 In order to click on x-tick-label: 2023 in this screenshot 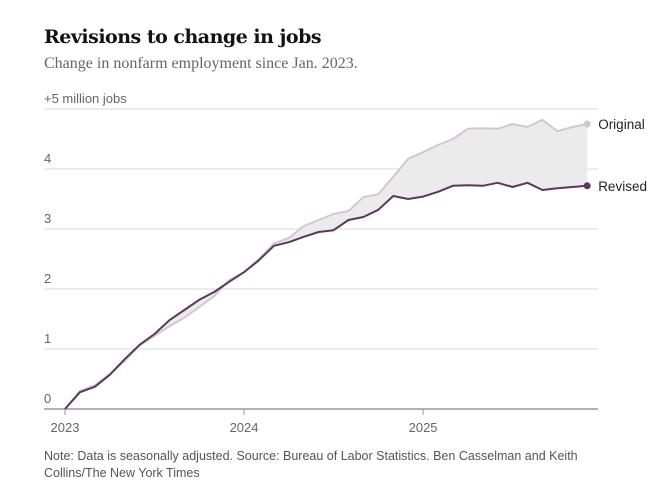, I will do `click(65, 427)`.